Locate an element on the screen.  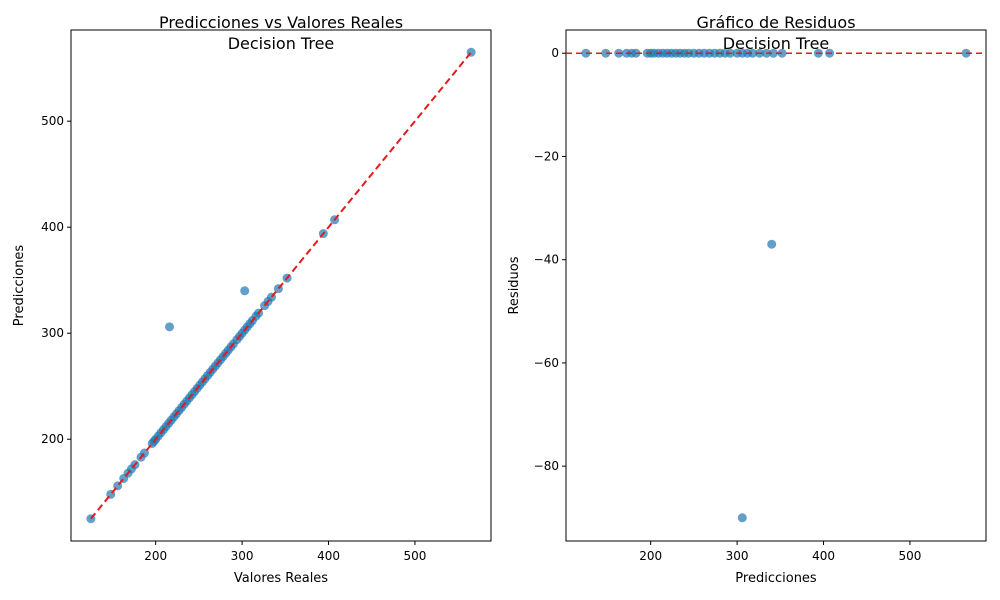
y-tick-label: −20 is located at coordinates (546, 156).